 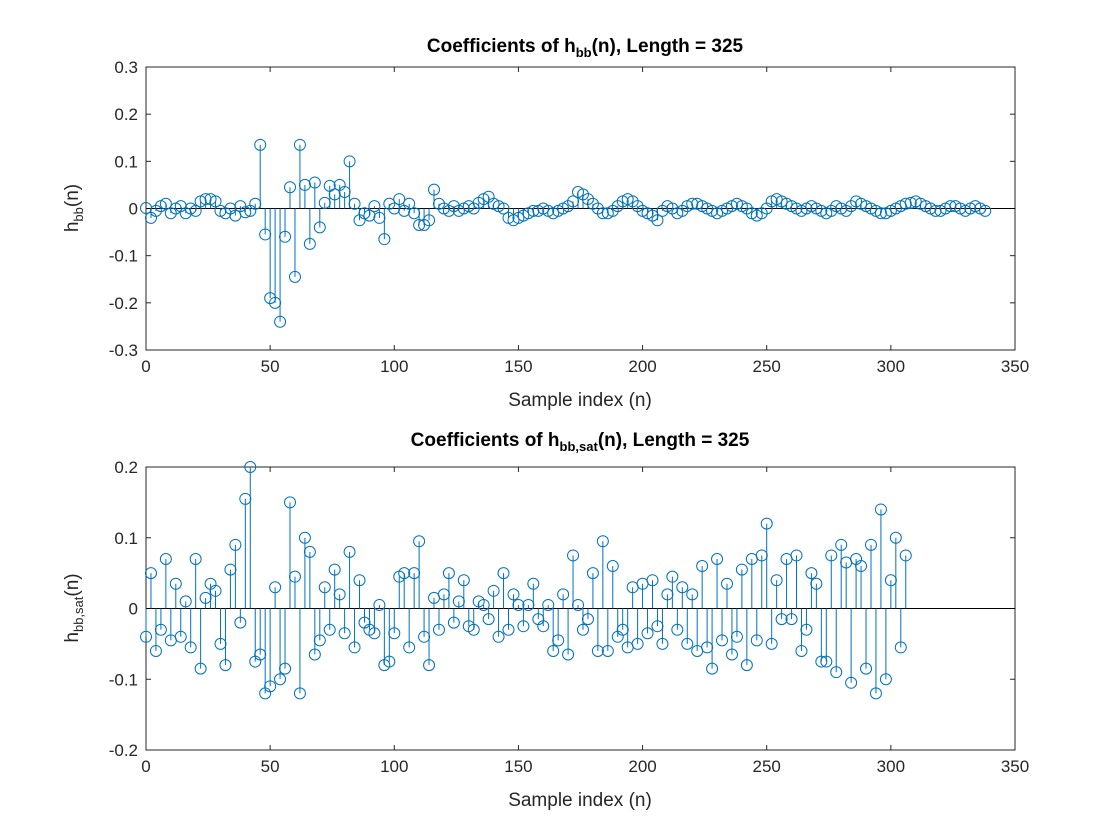 I want to click on subplot-2-ylabel: hbb,sat(n), so click(x=74, y=607).